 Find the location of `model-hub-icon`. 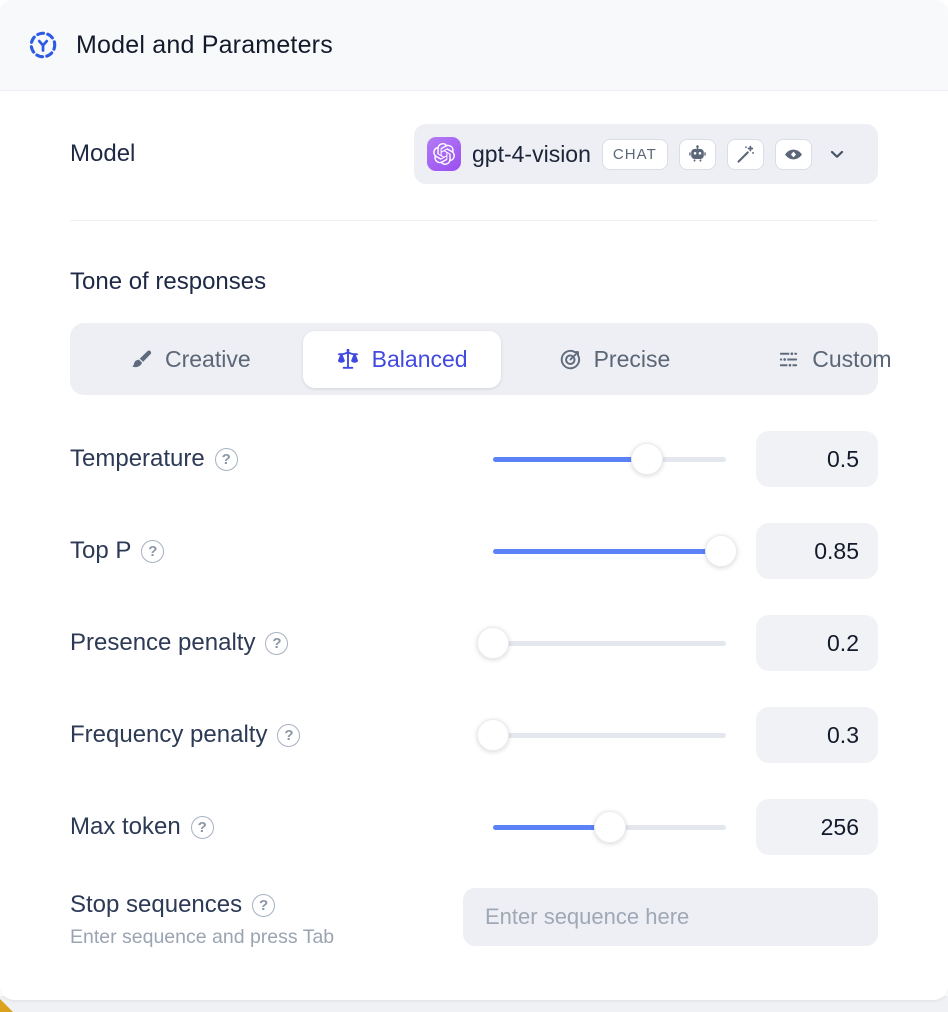

model-hub-icon is located at coordinates (43, 45).